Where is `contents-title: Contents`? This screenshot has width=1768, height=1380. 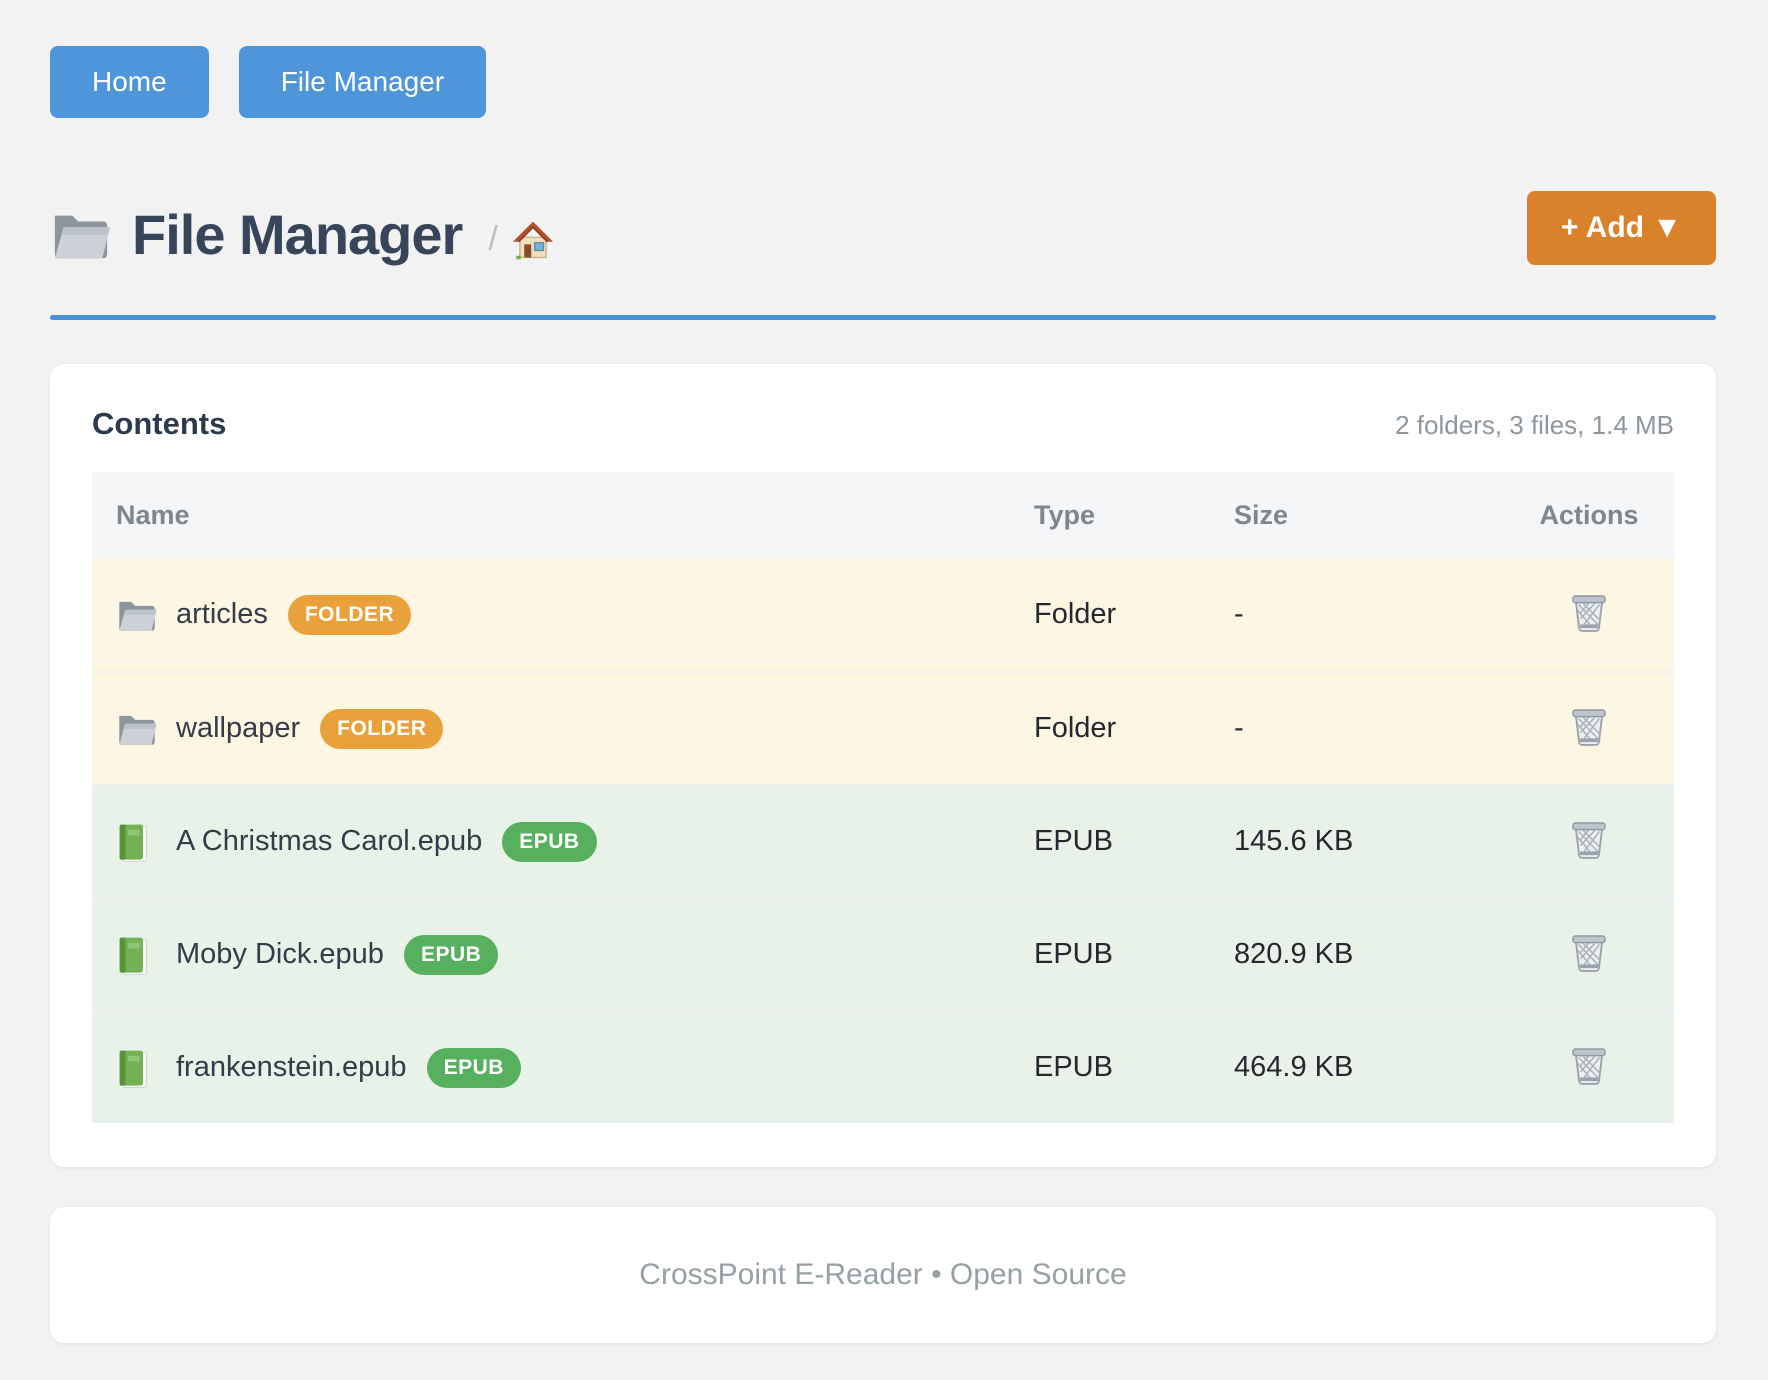 contents-title: Contents is located at coordinates (159, 423).